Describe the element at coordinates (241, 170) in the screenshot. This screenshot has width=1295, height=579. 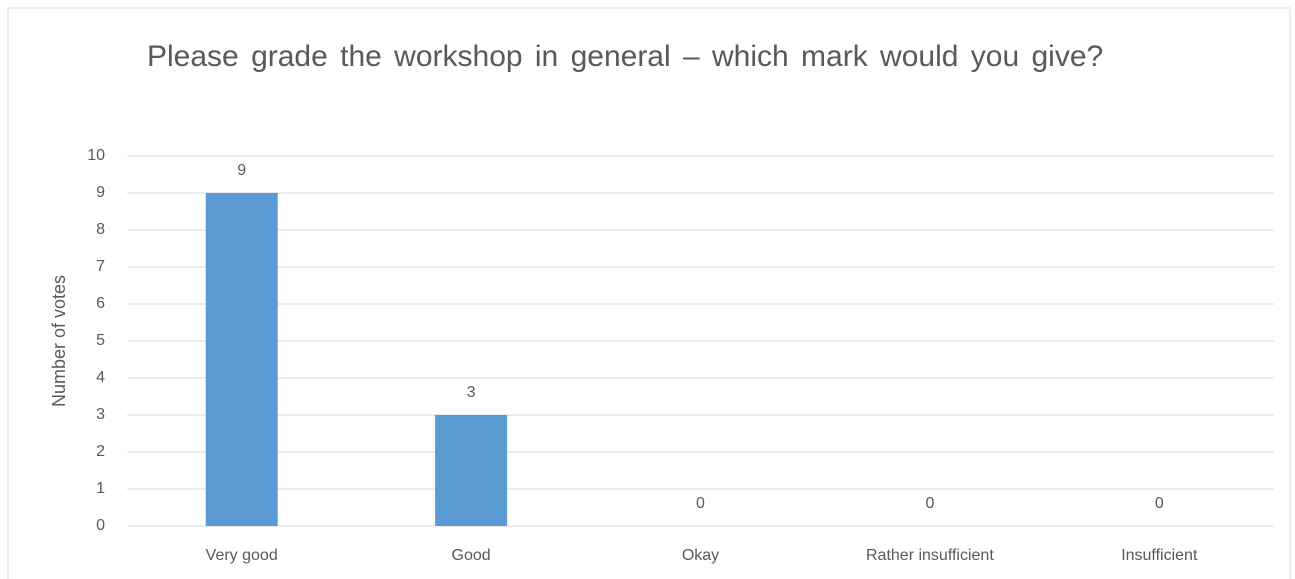
I see `data-label: 9` at that location.